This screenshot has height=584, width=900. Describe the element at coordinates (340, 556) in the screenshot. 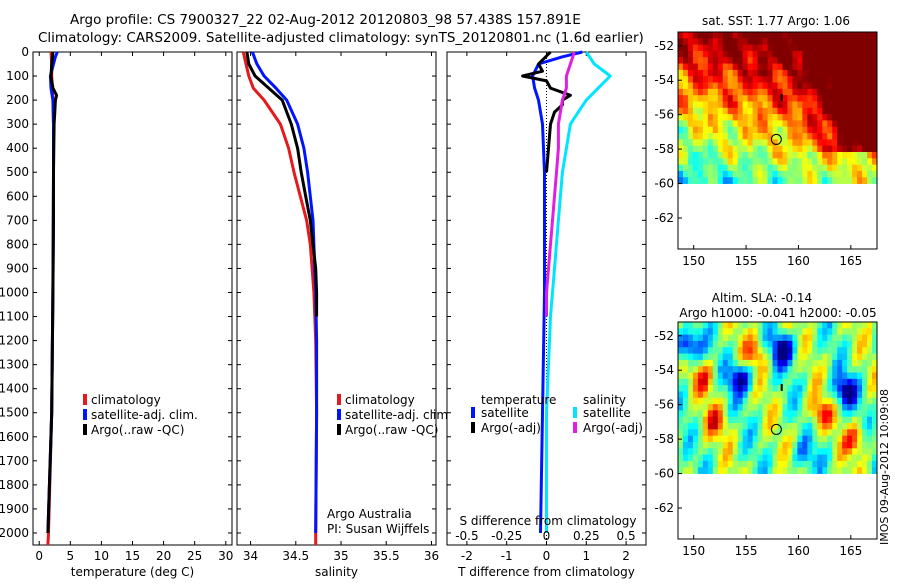

I see `x-tick-label: 35` at that location.